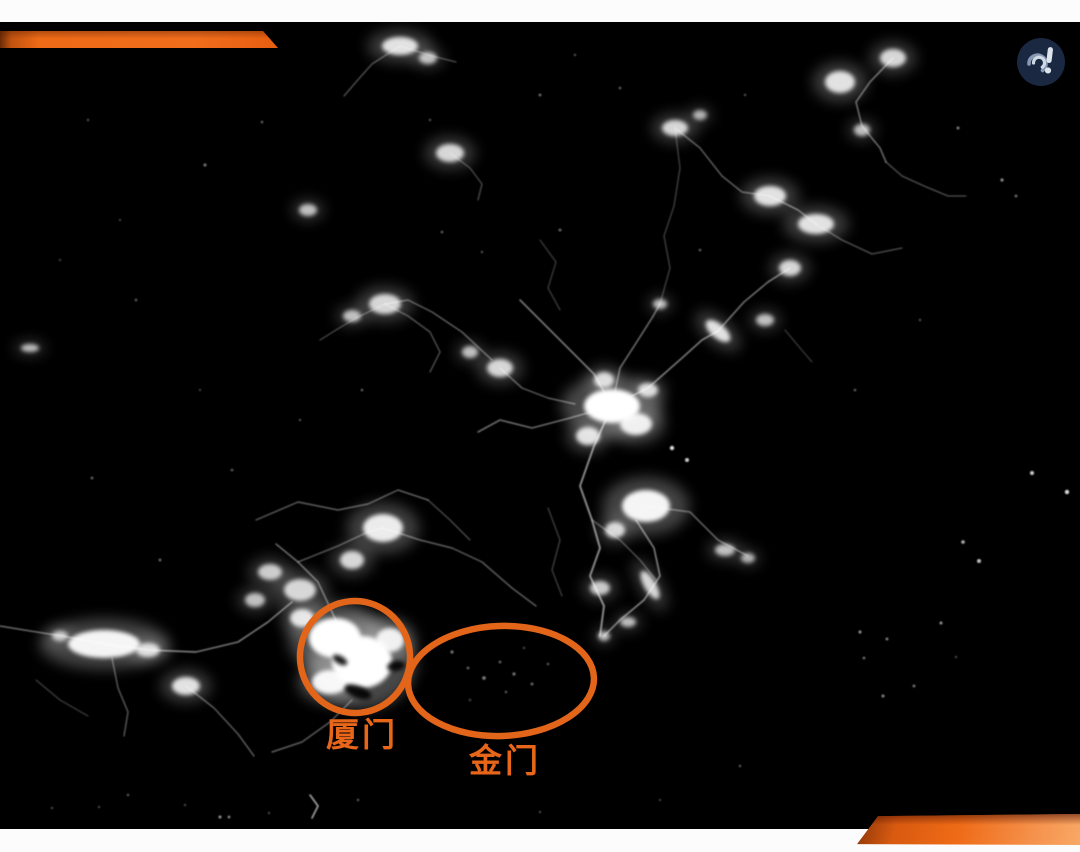 This screenshot has height=852, width=1080. What do you see at coordinates (1048, 60) in the screenshot?
I see `exclamation-mark-icon` at bounding box center [1048, 60].